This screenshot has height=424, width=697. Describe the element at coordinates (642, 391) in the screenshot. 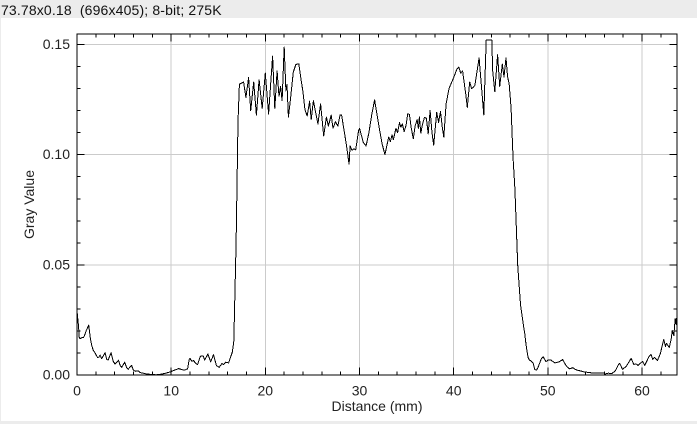

I see `svg-text: 60` at that location.